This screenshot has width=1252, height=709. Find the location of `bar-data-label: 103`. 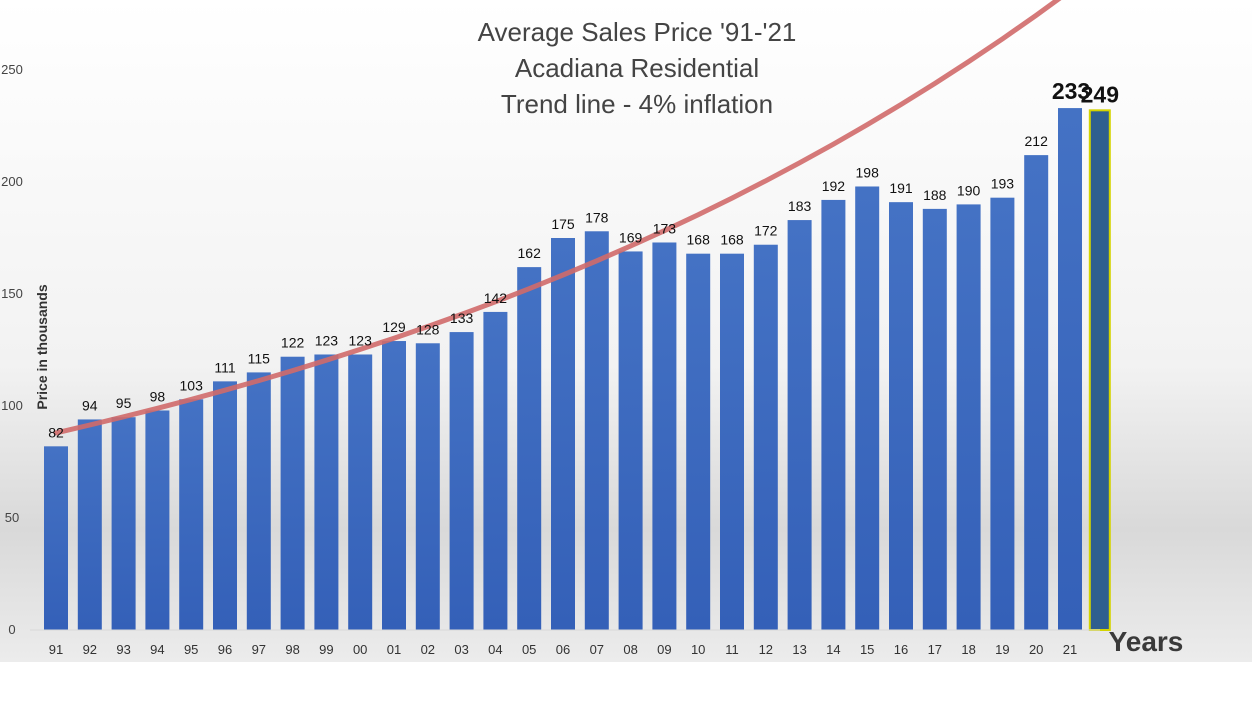

bar-data-label: 103 is located at coordinates (192, 385).